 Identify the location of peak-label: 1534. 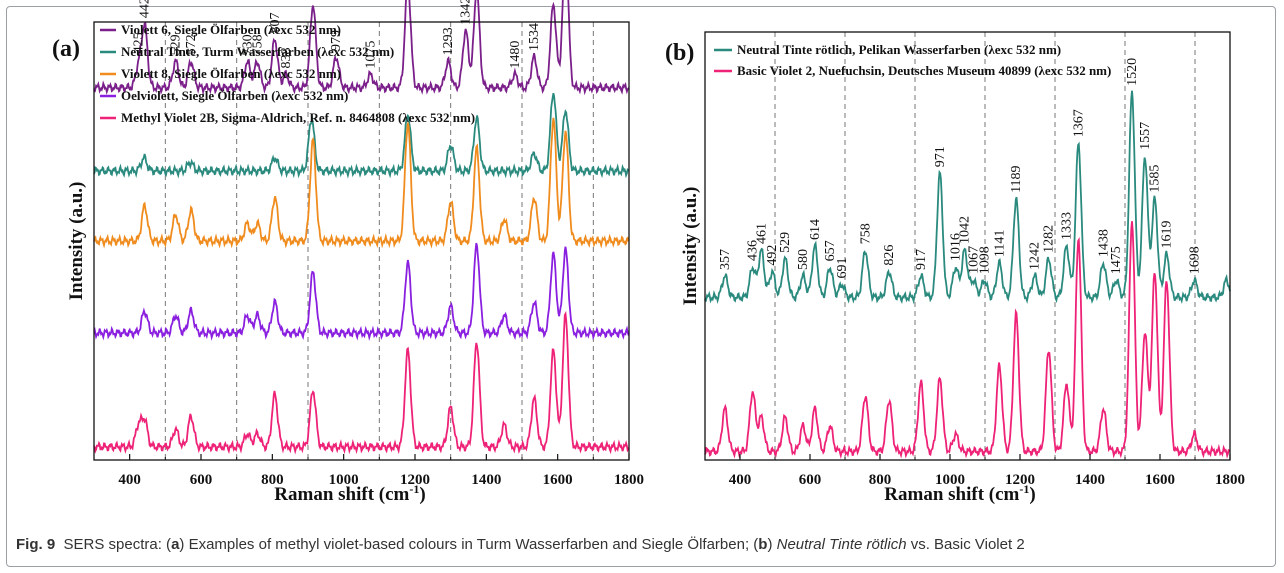
(534, 37).